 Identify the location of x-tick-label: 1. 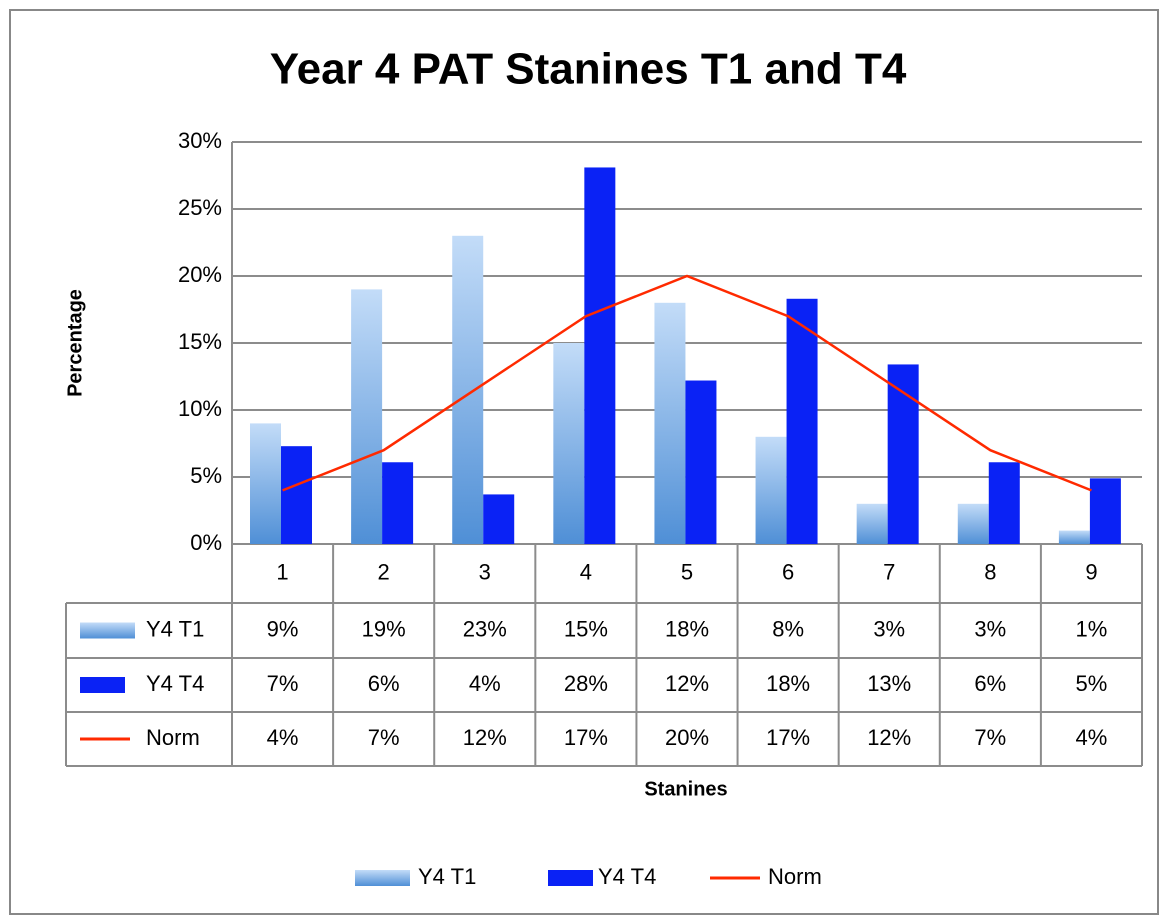
(282, 571).